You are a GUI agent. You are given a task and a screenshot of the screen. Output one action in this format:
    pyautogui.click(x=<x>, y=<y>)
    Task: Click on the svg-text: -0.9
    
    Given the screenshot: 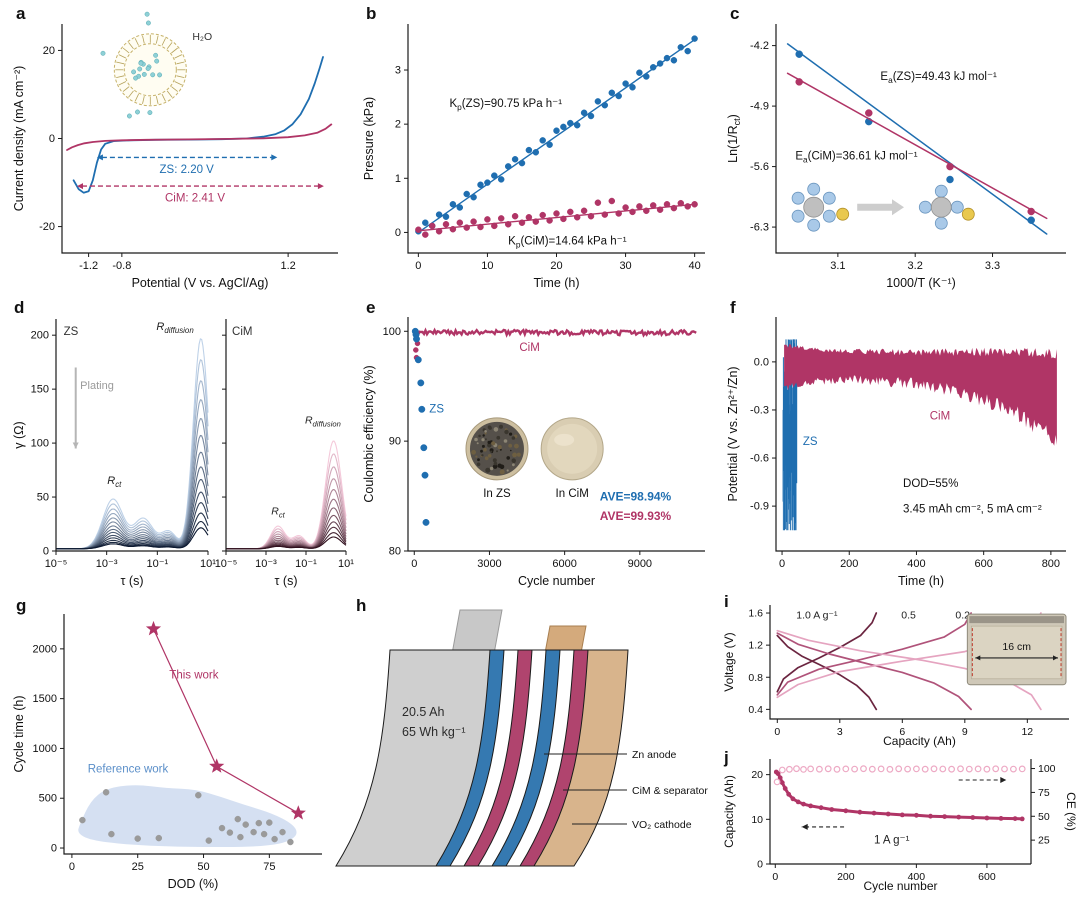 What is the action you would take?
    pyautogui.click(x=759, y=507)
    